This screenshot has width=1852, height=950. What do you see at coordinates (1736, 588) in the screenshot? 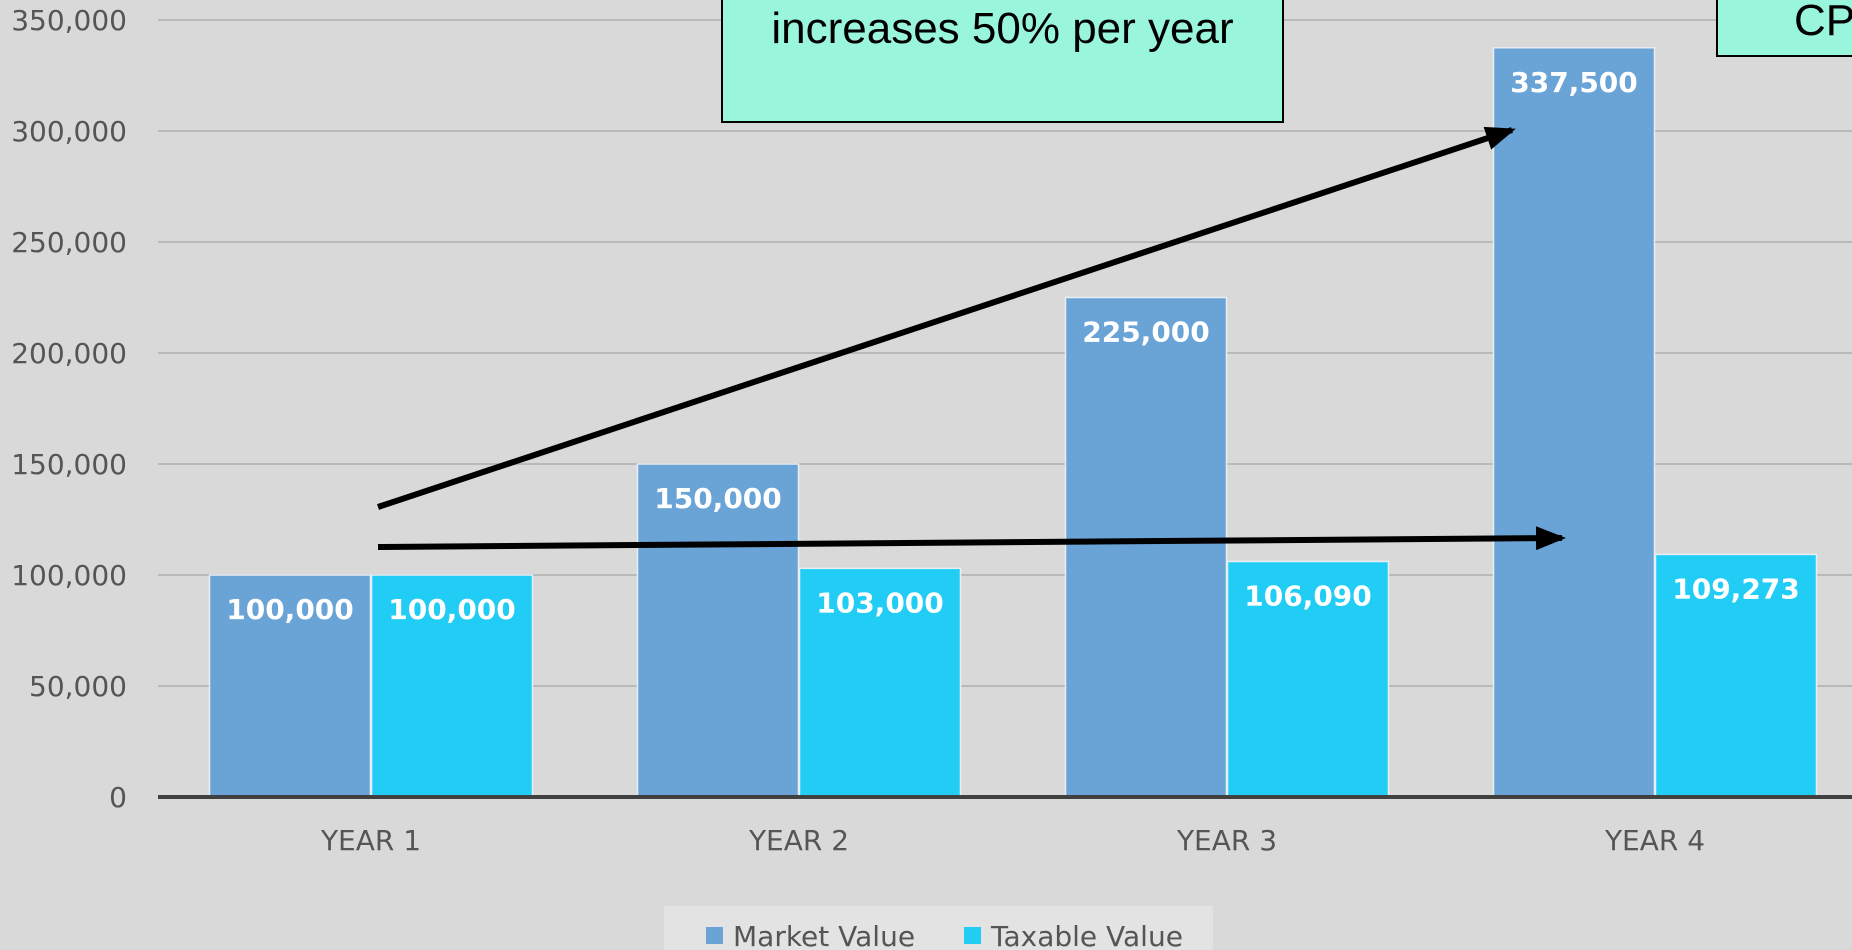
I see `taxable-value-label: 109,273` at bounding box center [1736, 588].